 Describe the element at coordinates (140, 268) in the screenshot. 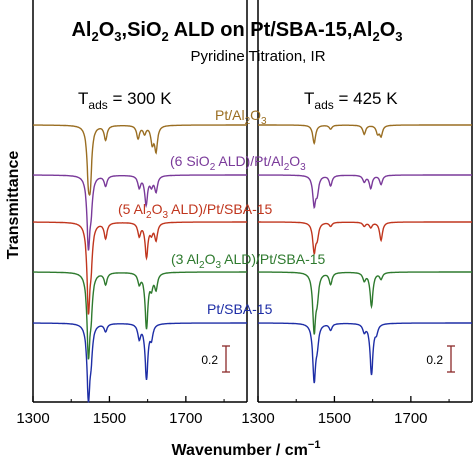

I see `spectrum-2-300K` at that location.